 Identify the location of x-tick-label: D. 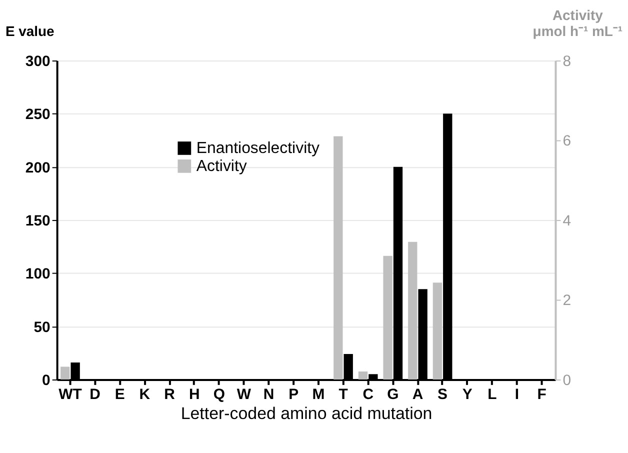
(95, 394).